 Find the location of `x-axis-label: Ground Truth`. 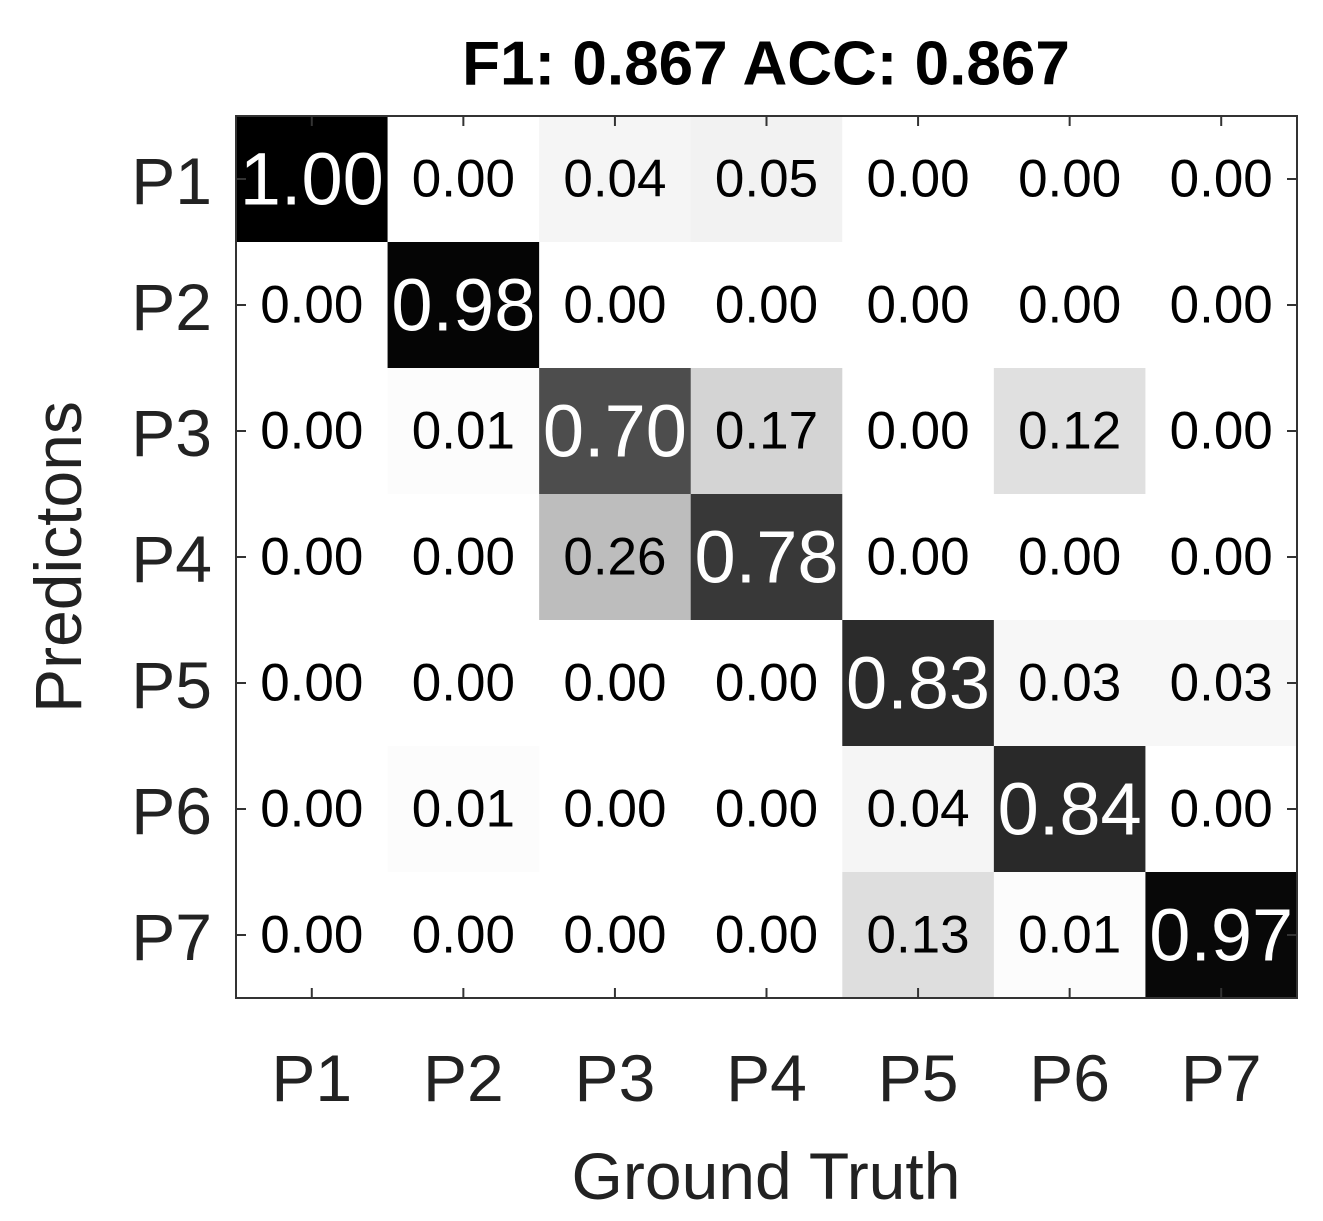

x-axis-label: Ground Truth is located at coordinates (766, 1176).